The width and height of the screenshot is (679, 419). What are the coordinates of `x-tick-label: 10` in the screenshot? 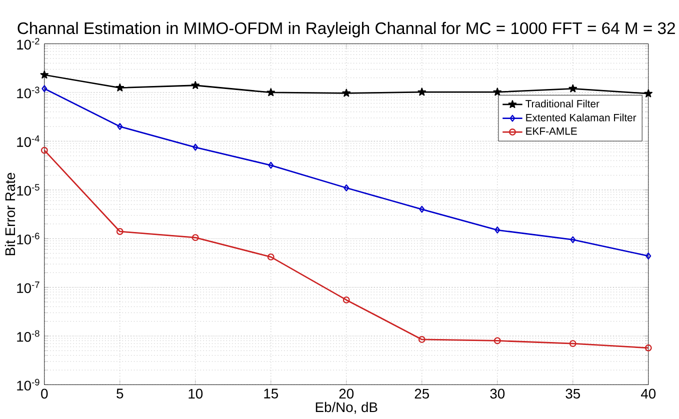 It's located at (195, 393).